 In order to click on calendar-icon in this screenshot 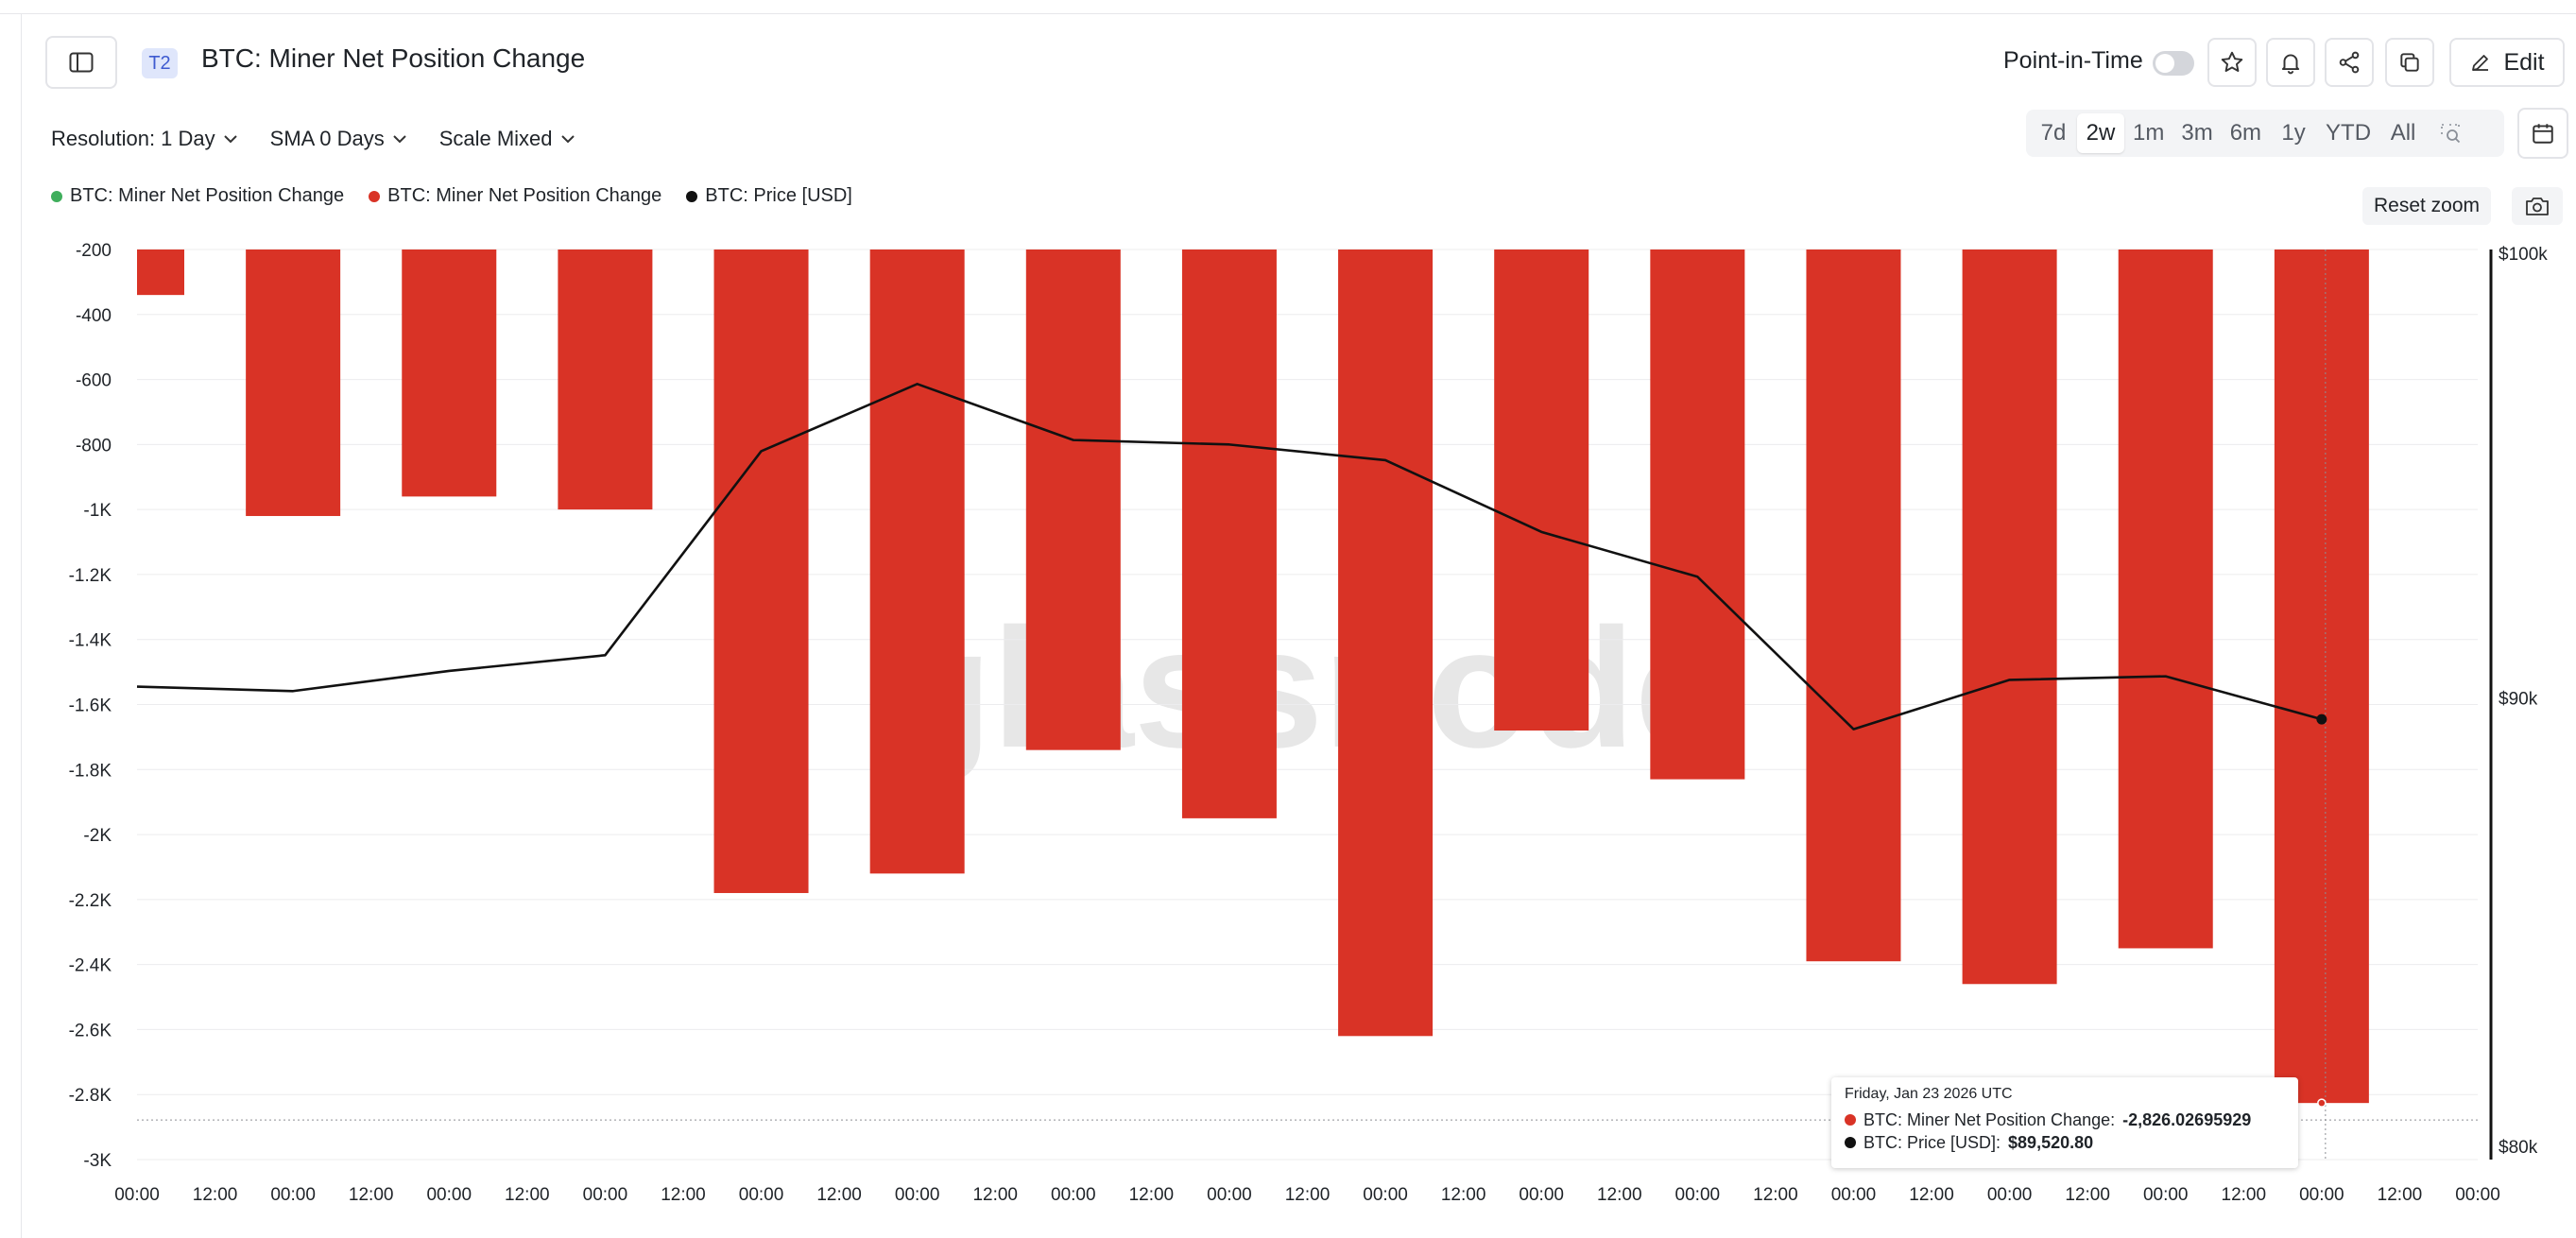, I will do `click(2543, 134)`.